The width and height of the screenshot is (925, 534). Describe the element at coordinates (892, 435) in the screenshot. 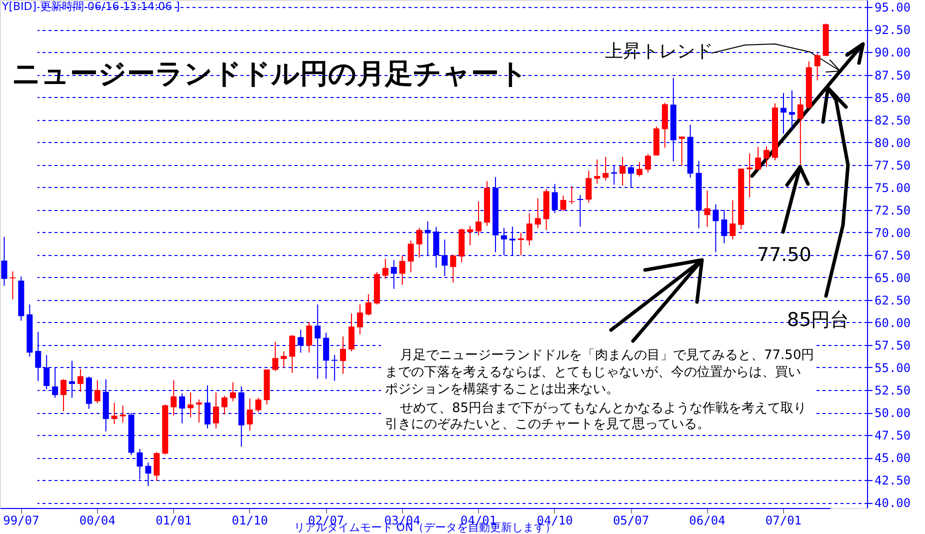

I see `y-tick-label: 47.50` at that location.